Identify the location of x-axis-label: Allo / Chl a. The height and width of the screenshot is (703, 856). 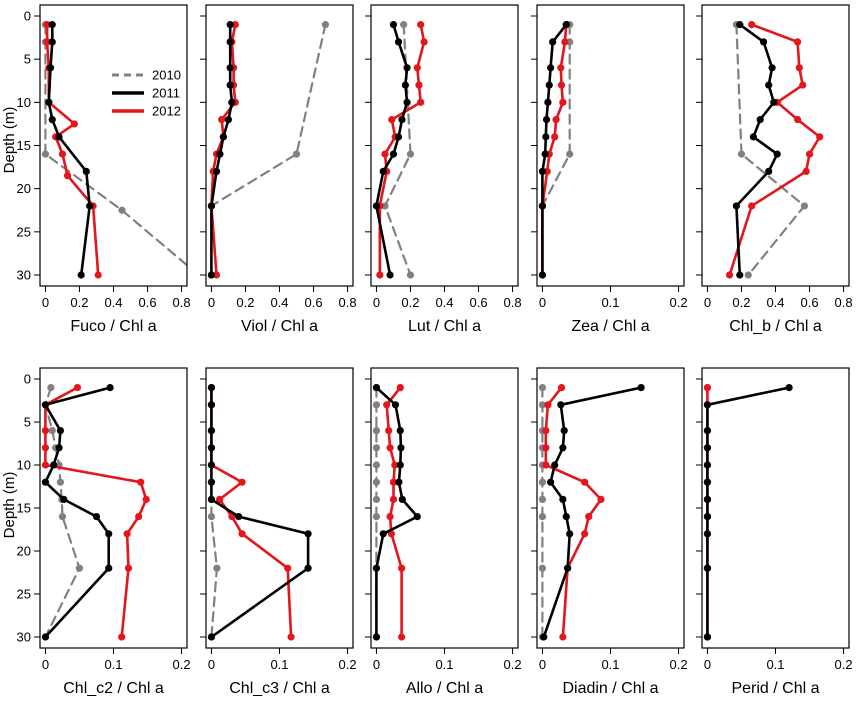
(444, 688).